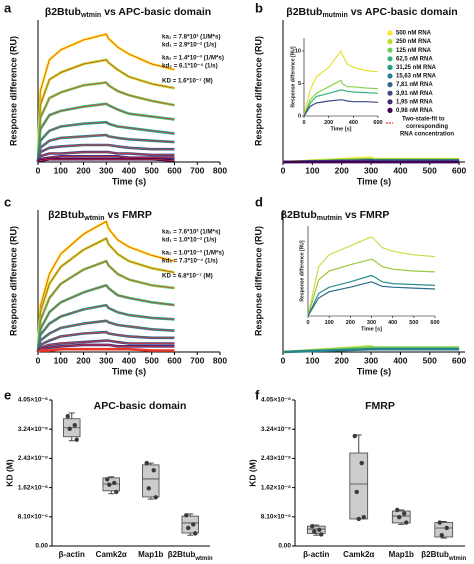 The image size is (474, 564). Describe the element at coordinates (380, 406) in the screenshot. I see `panel-title: FMRP` at that location.